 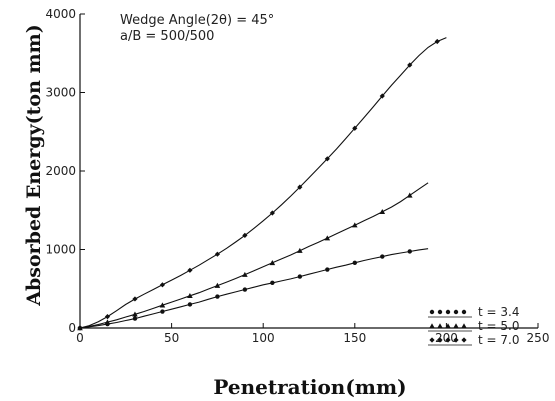 What do you see at coordinates (60, 93) in the screenshot?
I see `y-tick-label-3000: 3000` at bounding box center [60, 93].